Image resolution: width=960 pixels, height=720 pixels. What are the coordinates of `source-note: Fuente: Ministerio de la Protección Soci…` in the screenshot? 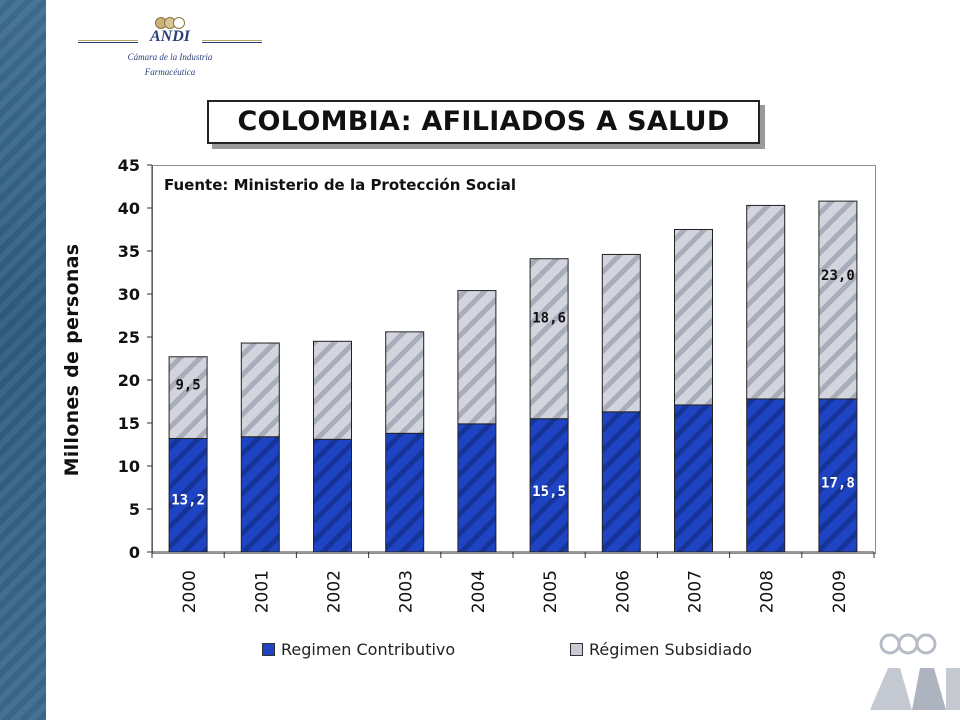 It's located at (340, 185).